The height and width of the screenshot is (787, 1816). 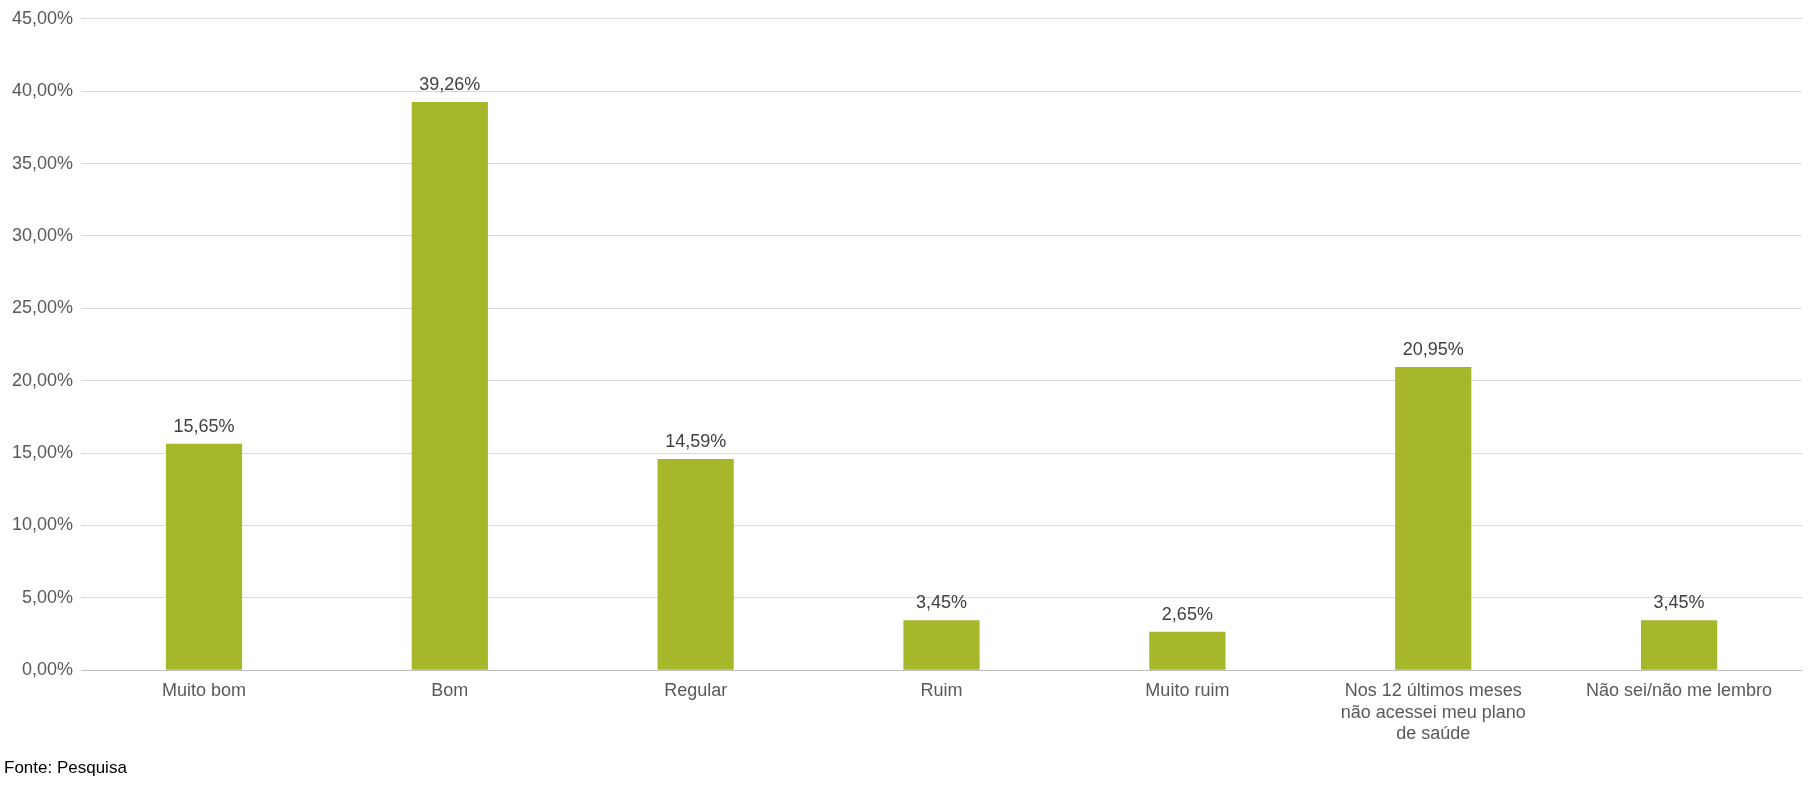 I want to click on y-tick-label: 20,00%, so click(x=42, y=379).